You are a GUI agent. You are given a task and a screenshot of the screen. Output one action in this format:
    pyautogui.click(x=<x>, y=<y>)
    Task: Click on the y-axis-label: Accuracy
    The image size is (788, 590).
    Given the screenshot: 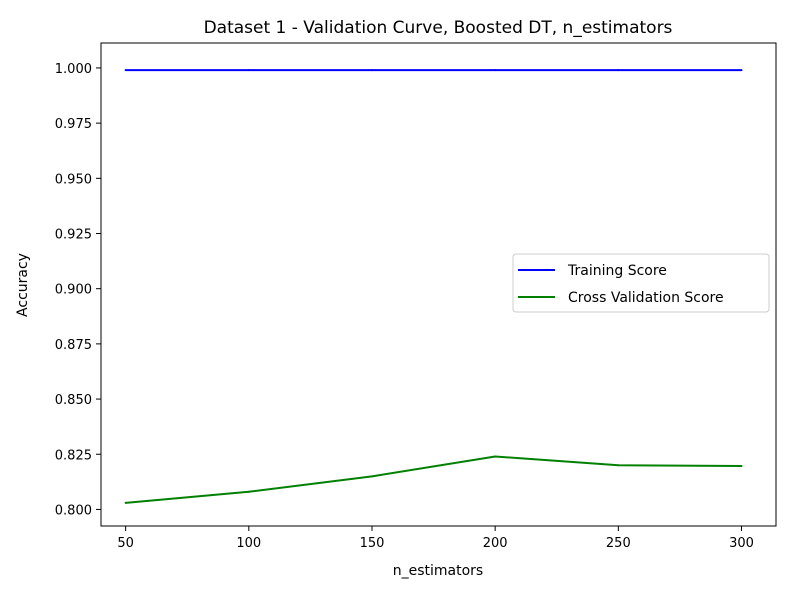 What is the action you would take?
    pyautogui.click(x=23, y=285)
    